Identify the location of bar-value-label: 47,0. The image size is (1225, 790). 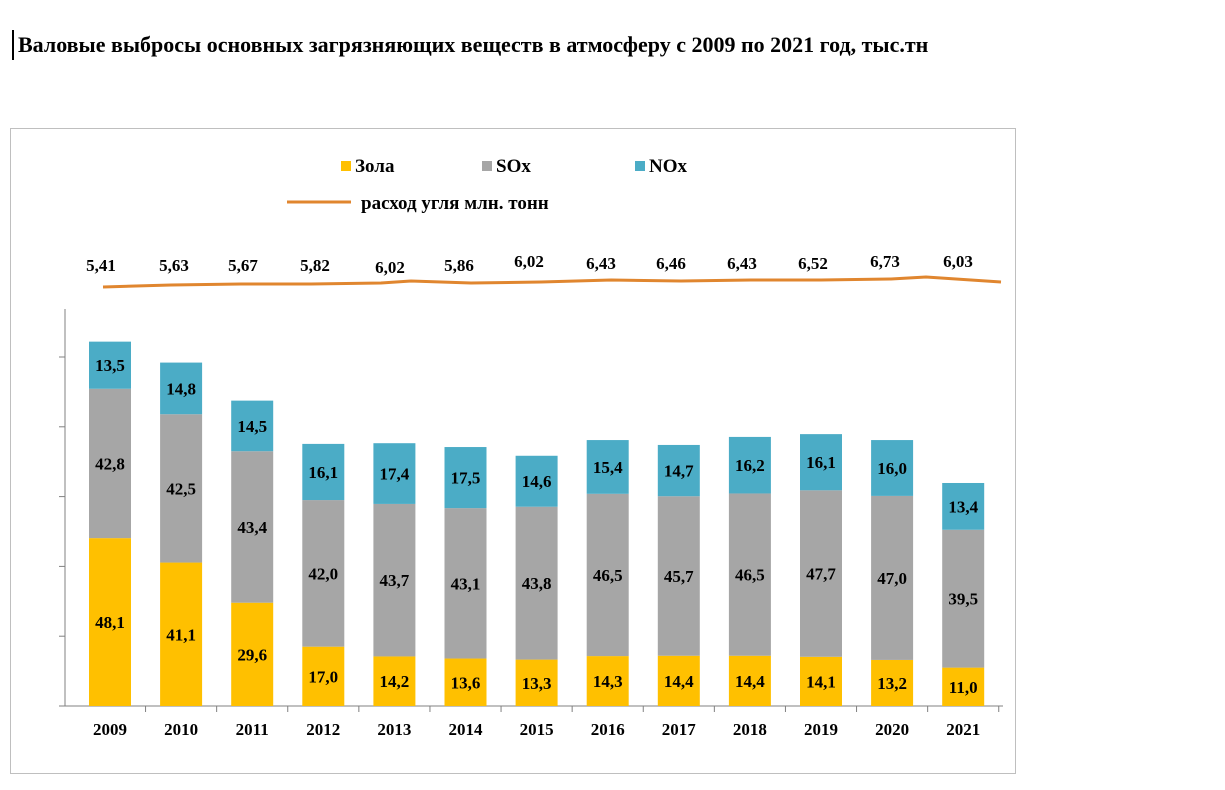
(892, 578).